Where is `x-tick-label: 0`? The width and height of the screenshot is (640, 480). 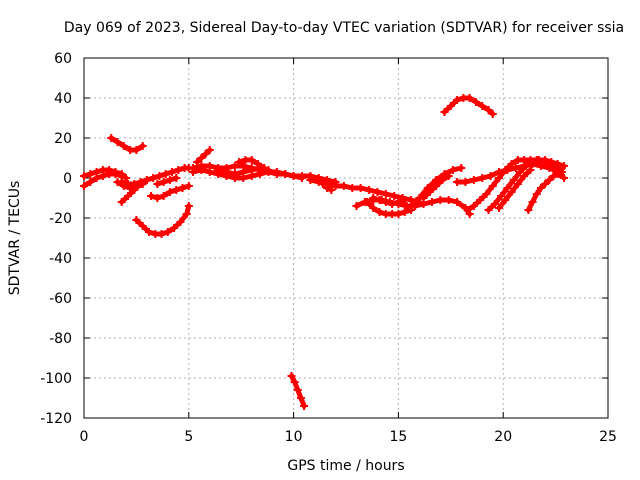 x-tick-label: 0 is located at coordinates (84, 437).